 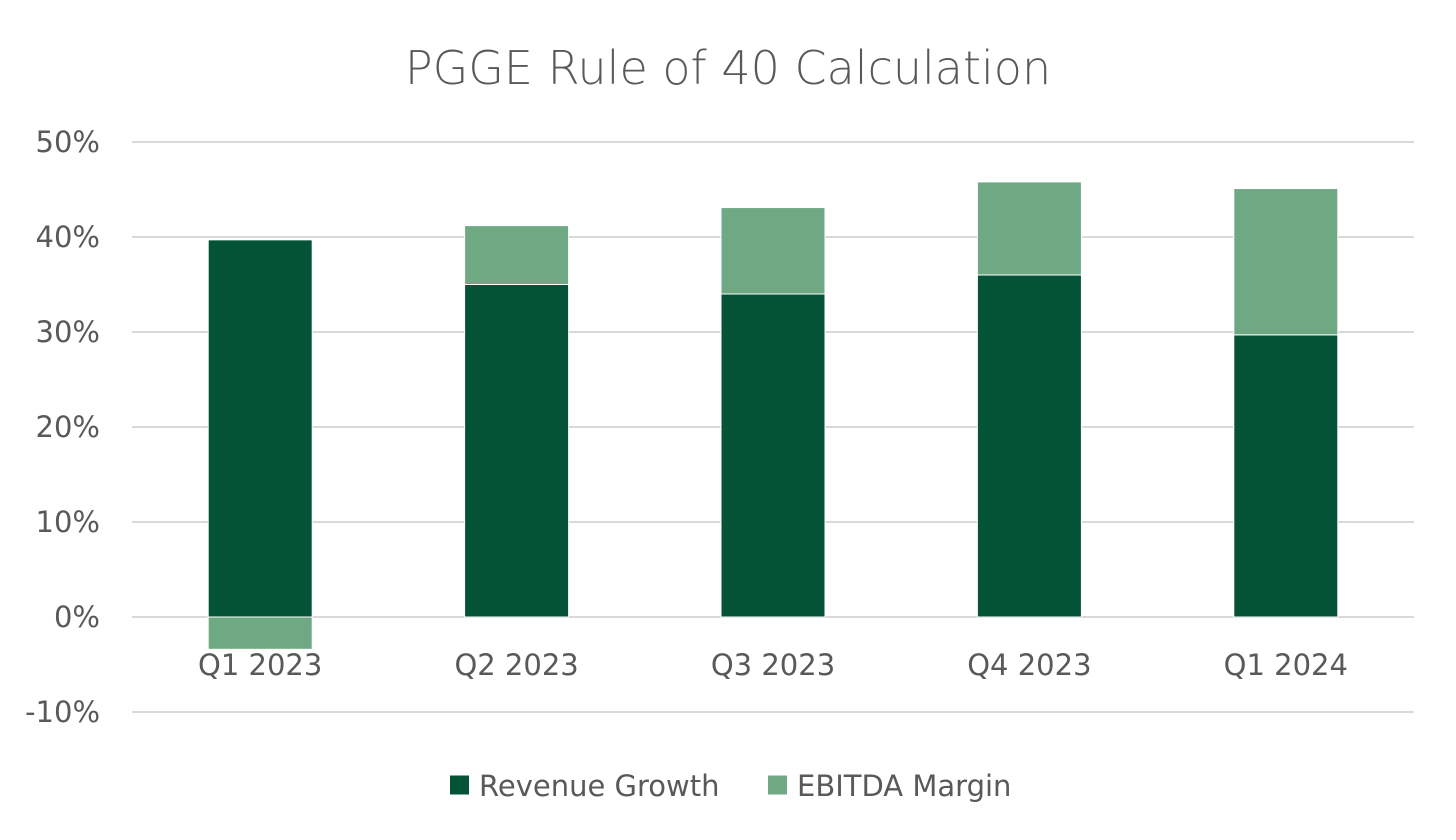 What do you see at coordinates (1029, 446) in the screenshot?
I see `bar-revenue-growth-q4-2023` at bounding box center [1029, 446].